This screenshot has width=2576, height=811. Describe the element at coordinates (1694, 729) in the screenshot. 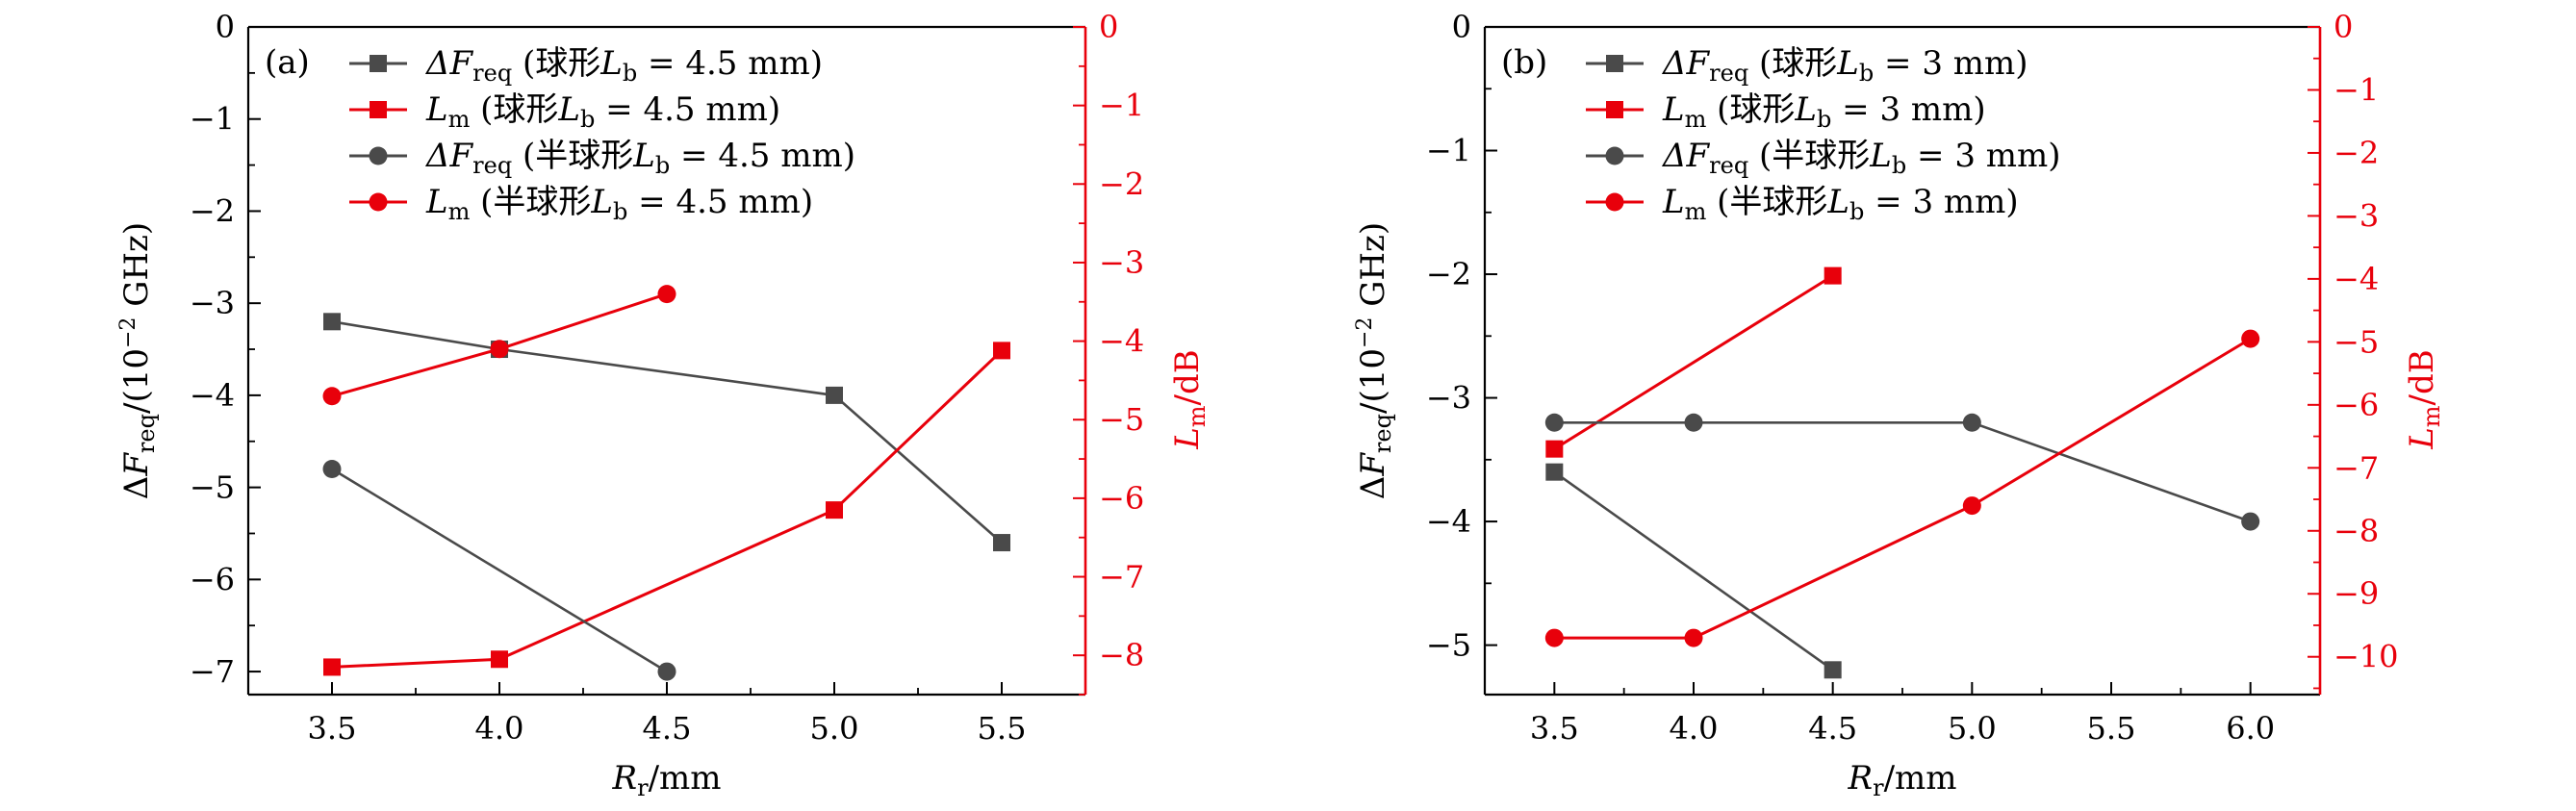

I see `x-tick-label: 4.0` at that location.